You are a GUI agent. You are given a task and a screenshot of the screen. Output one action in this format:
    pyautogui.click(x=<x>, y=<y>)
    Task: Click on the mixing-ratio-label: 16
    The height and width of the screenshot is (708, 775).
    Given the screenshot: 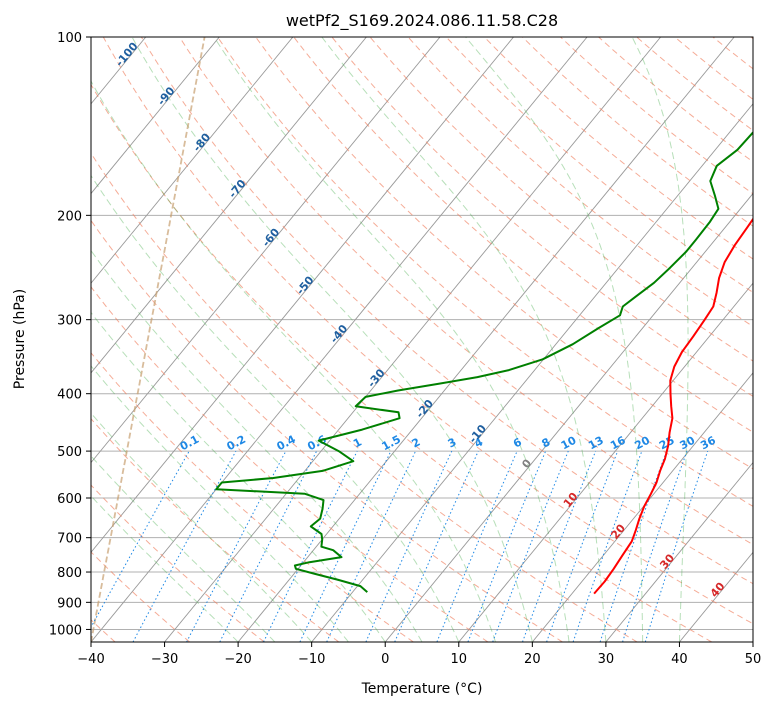 What is the action you would take?
    pyautogui.click(x=618, y=443)
    